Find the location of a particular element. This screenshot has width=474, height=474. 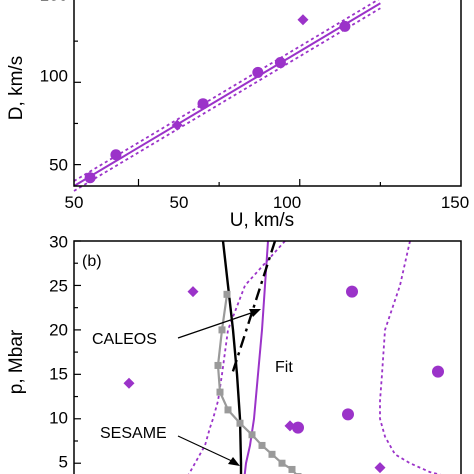

curve-dashdot-black is located at coordinates (253, 307).